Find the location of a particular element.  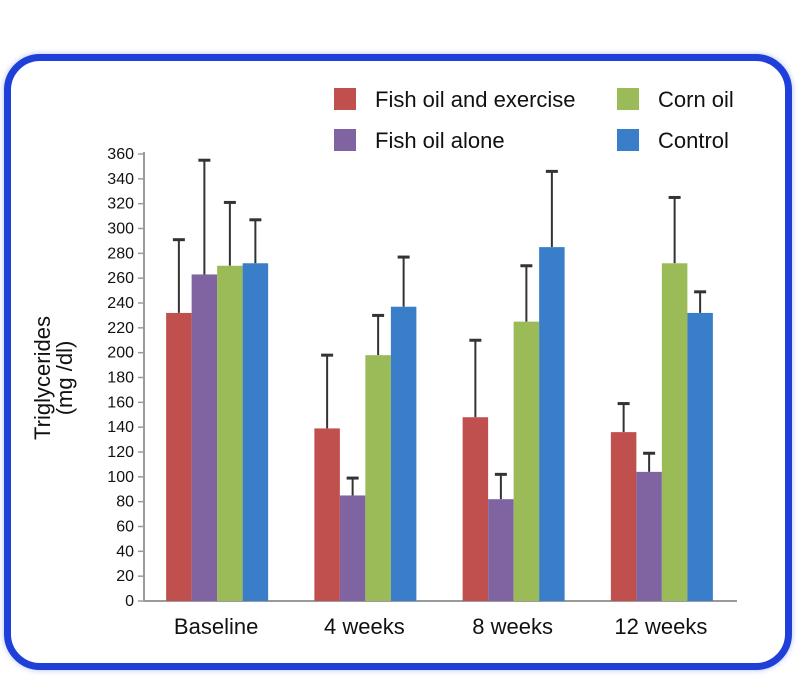

legend-label: Control is located at coordinates (693, 140).